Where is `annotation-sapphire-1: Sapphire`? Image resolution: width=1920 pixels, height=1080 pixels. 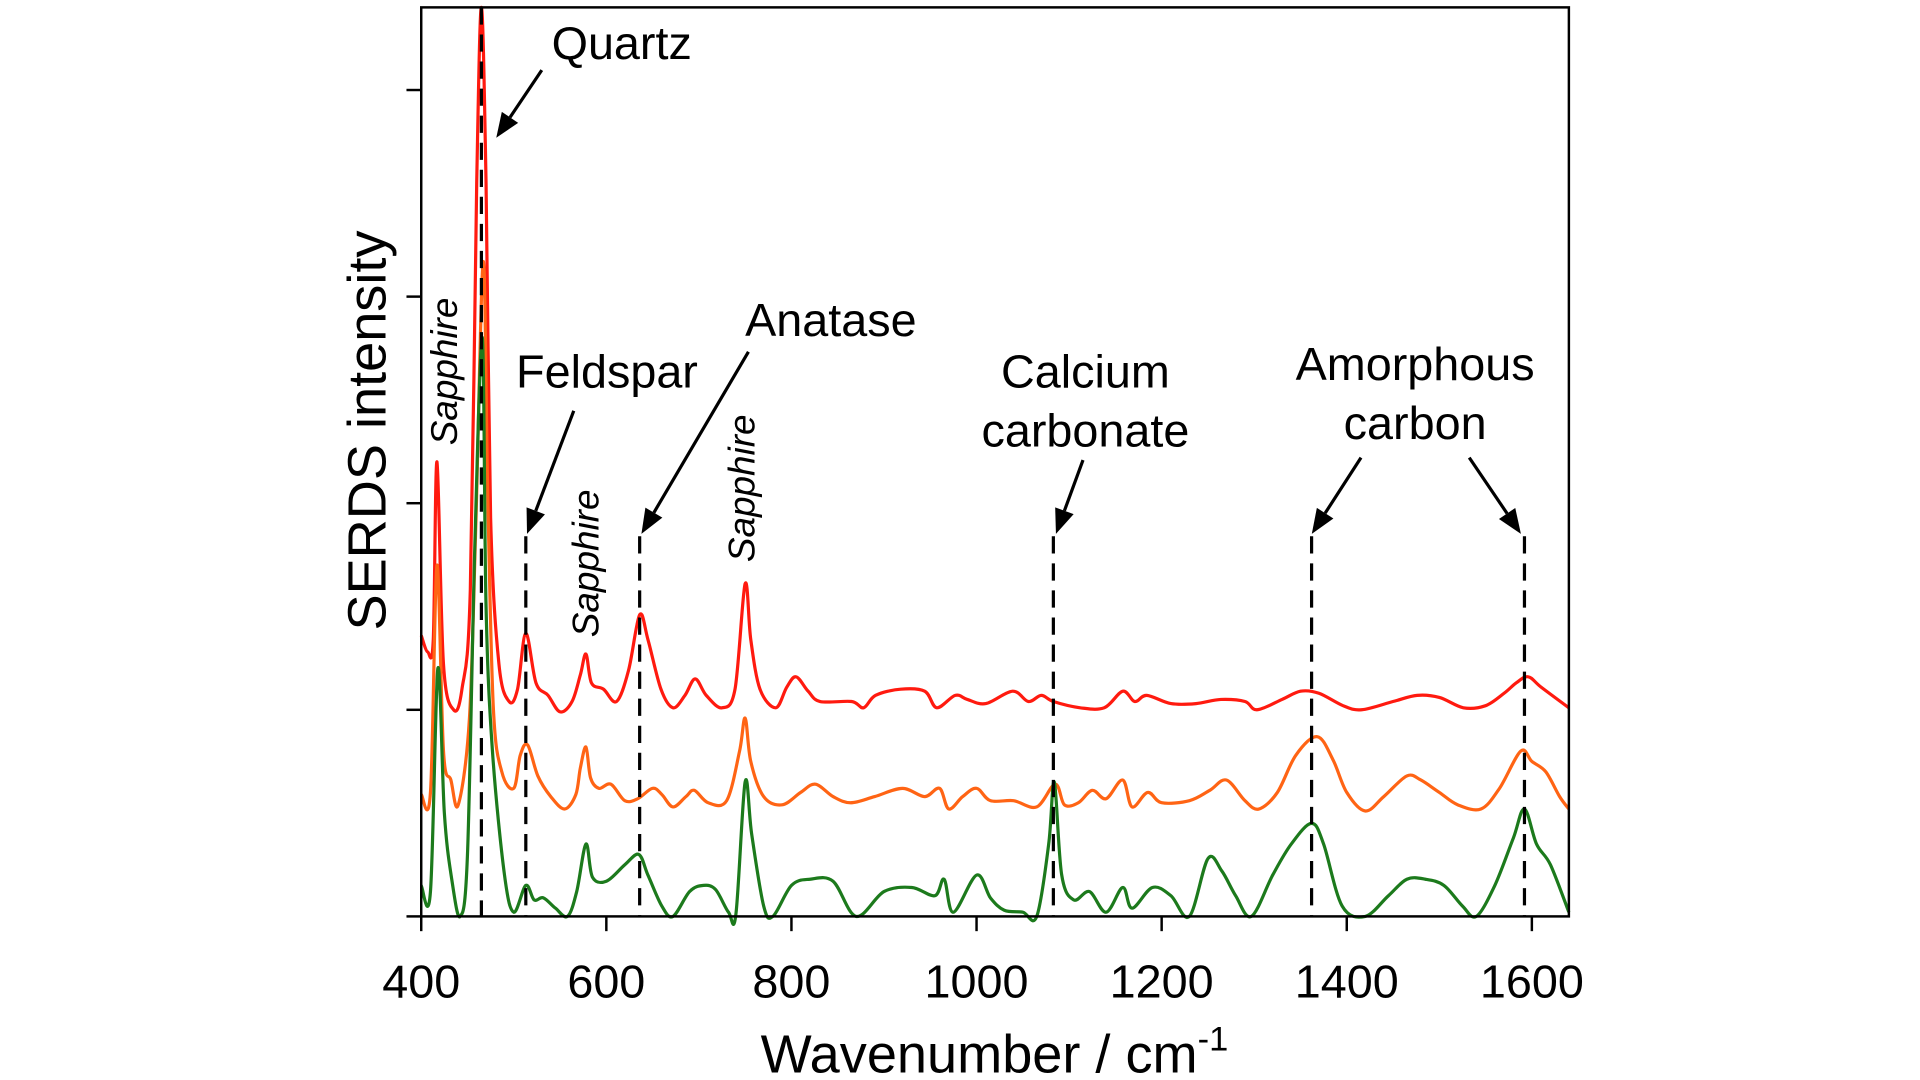 annotation-sapphire-1: Sapphire is located at coordinates (444, 372).